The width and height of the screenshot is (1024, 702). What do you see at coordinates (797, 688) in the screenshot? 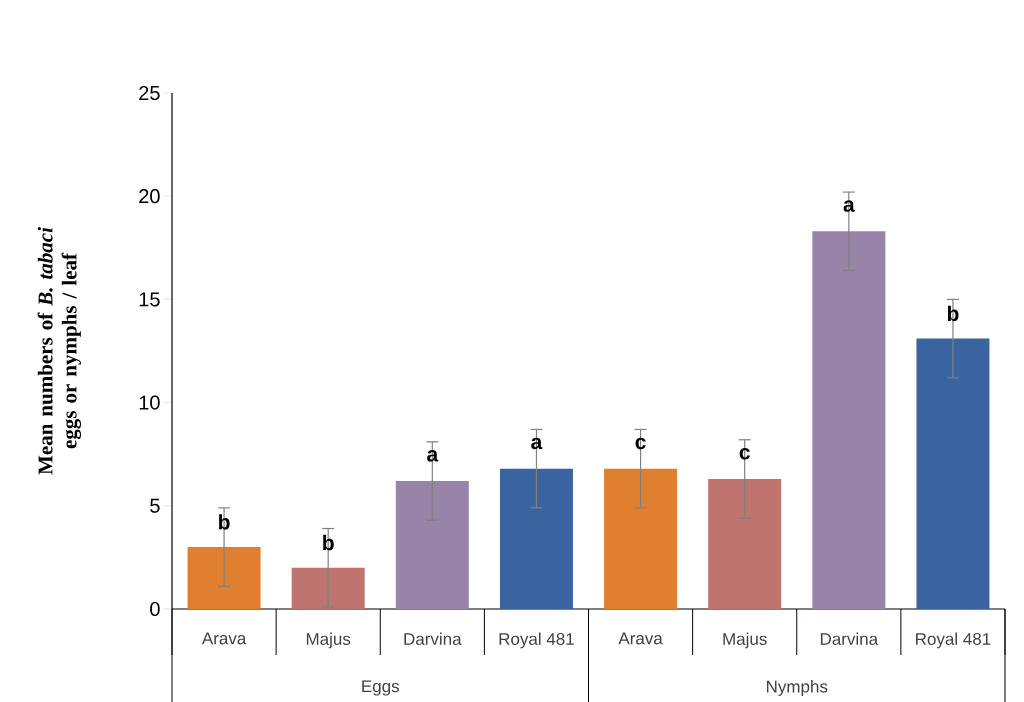
I see `text: Nymphs` at bounding box center [797, 688].